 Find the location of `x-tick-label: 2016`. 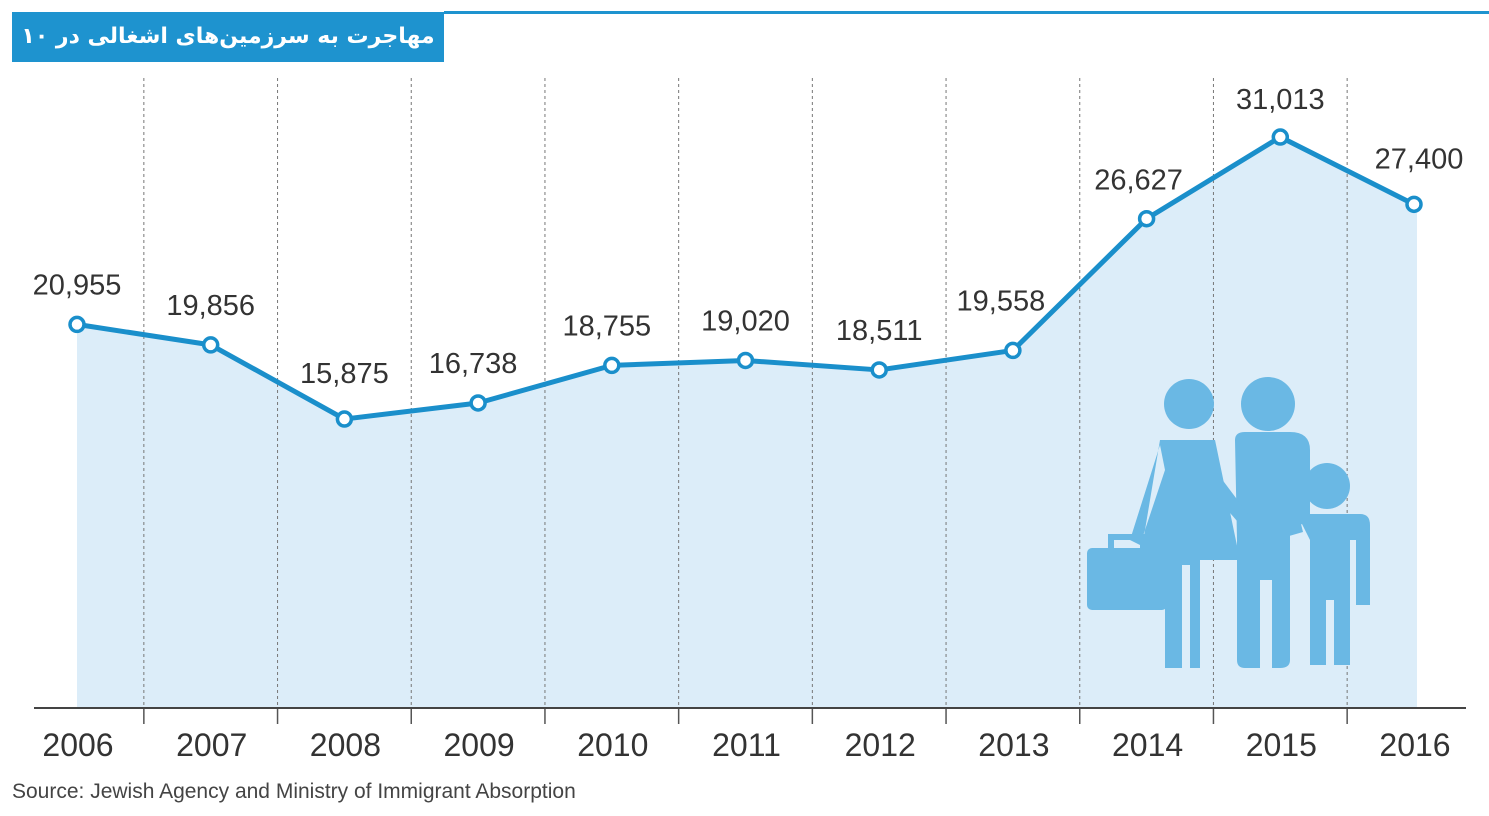

x-tick-label: 2016 is located at coordinates (1414, 745).